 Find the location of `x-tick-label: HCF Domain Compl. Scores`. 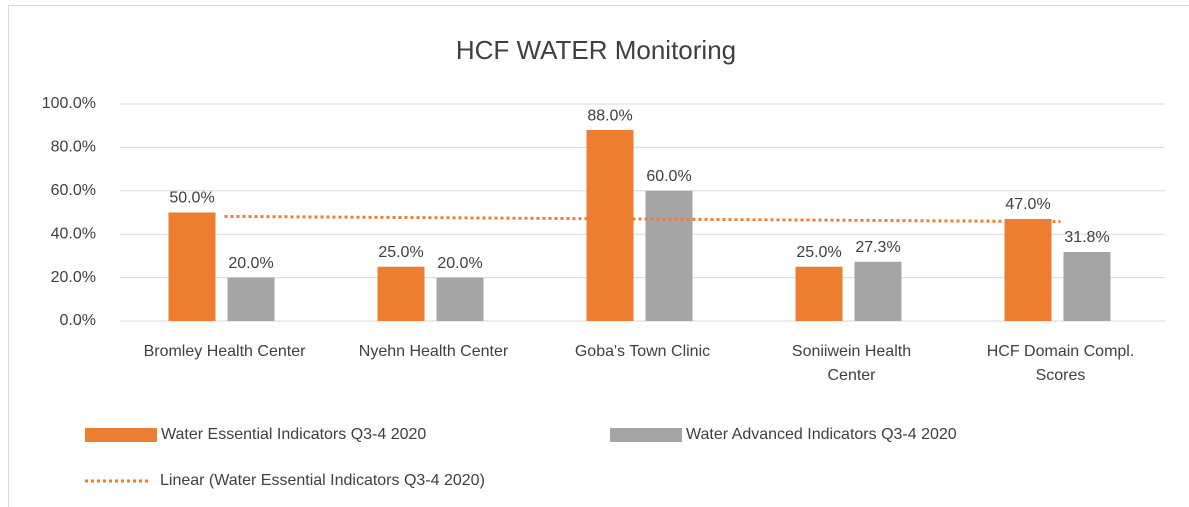

x-tick-label: HCF Domain Compl. Scores is located at coordinates (1060, 363).